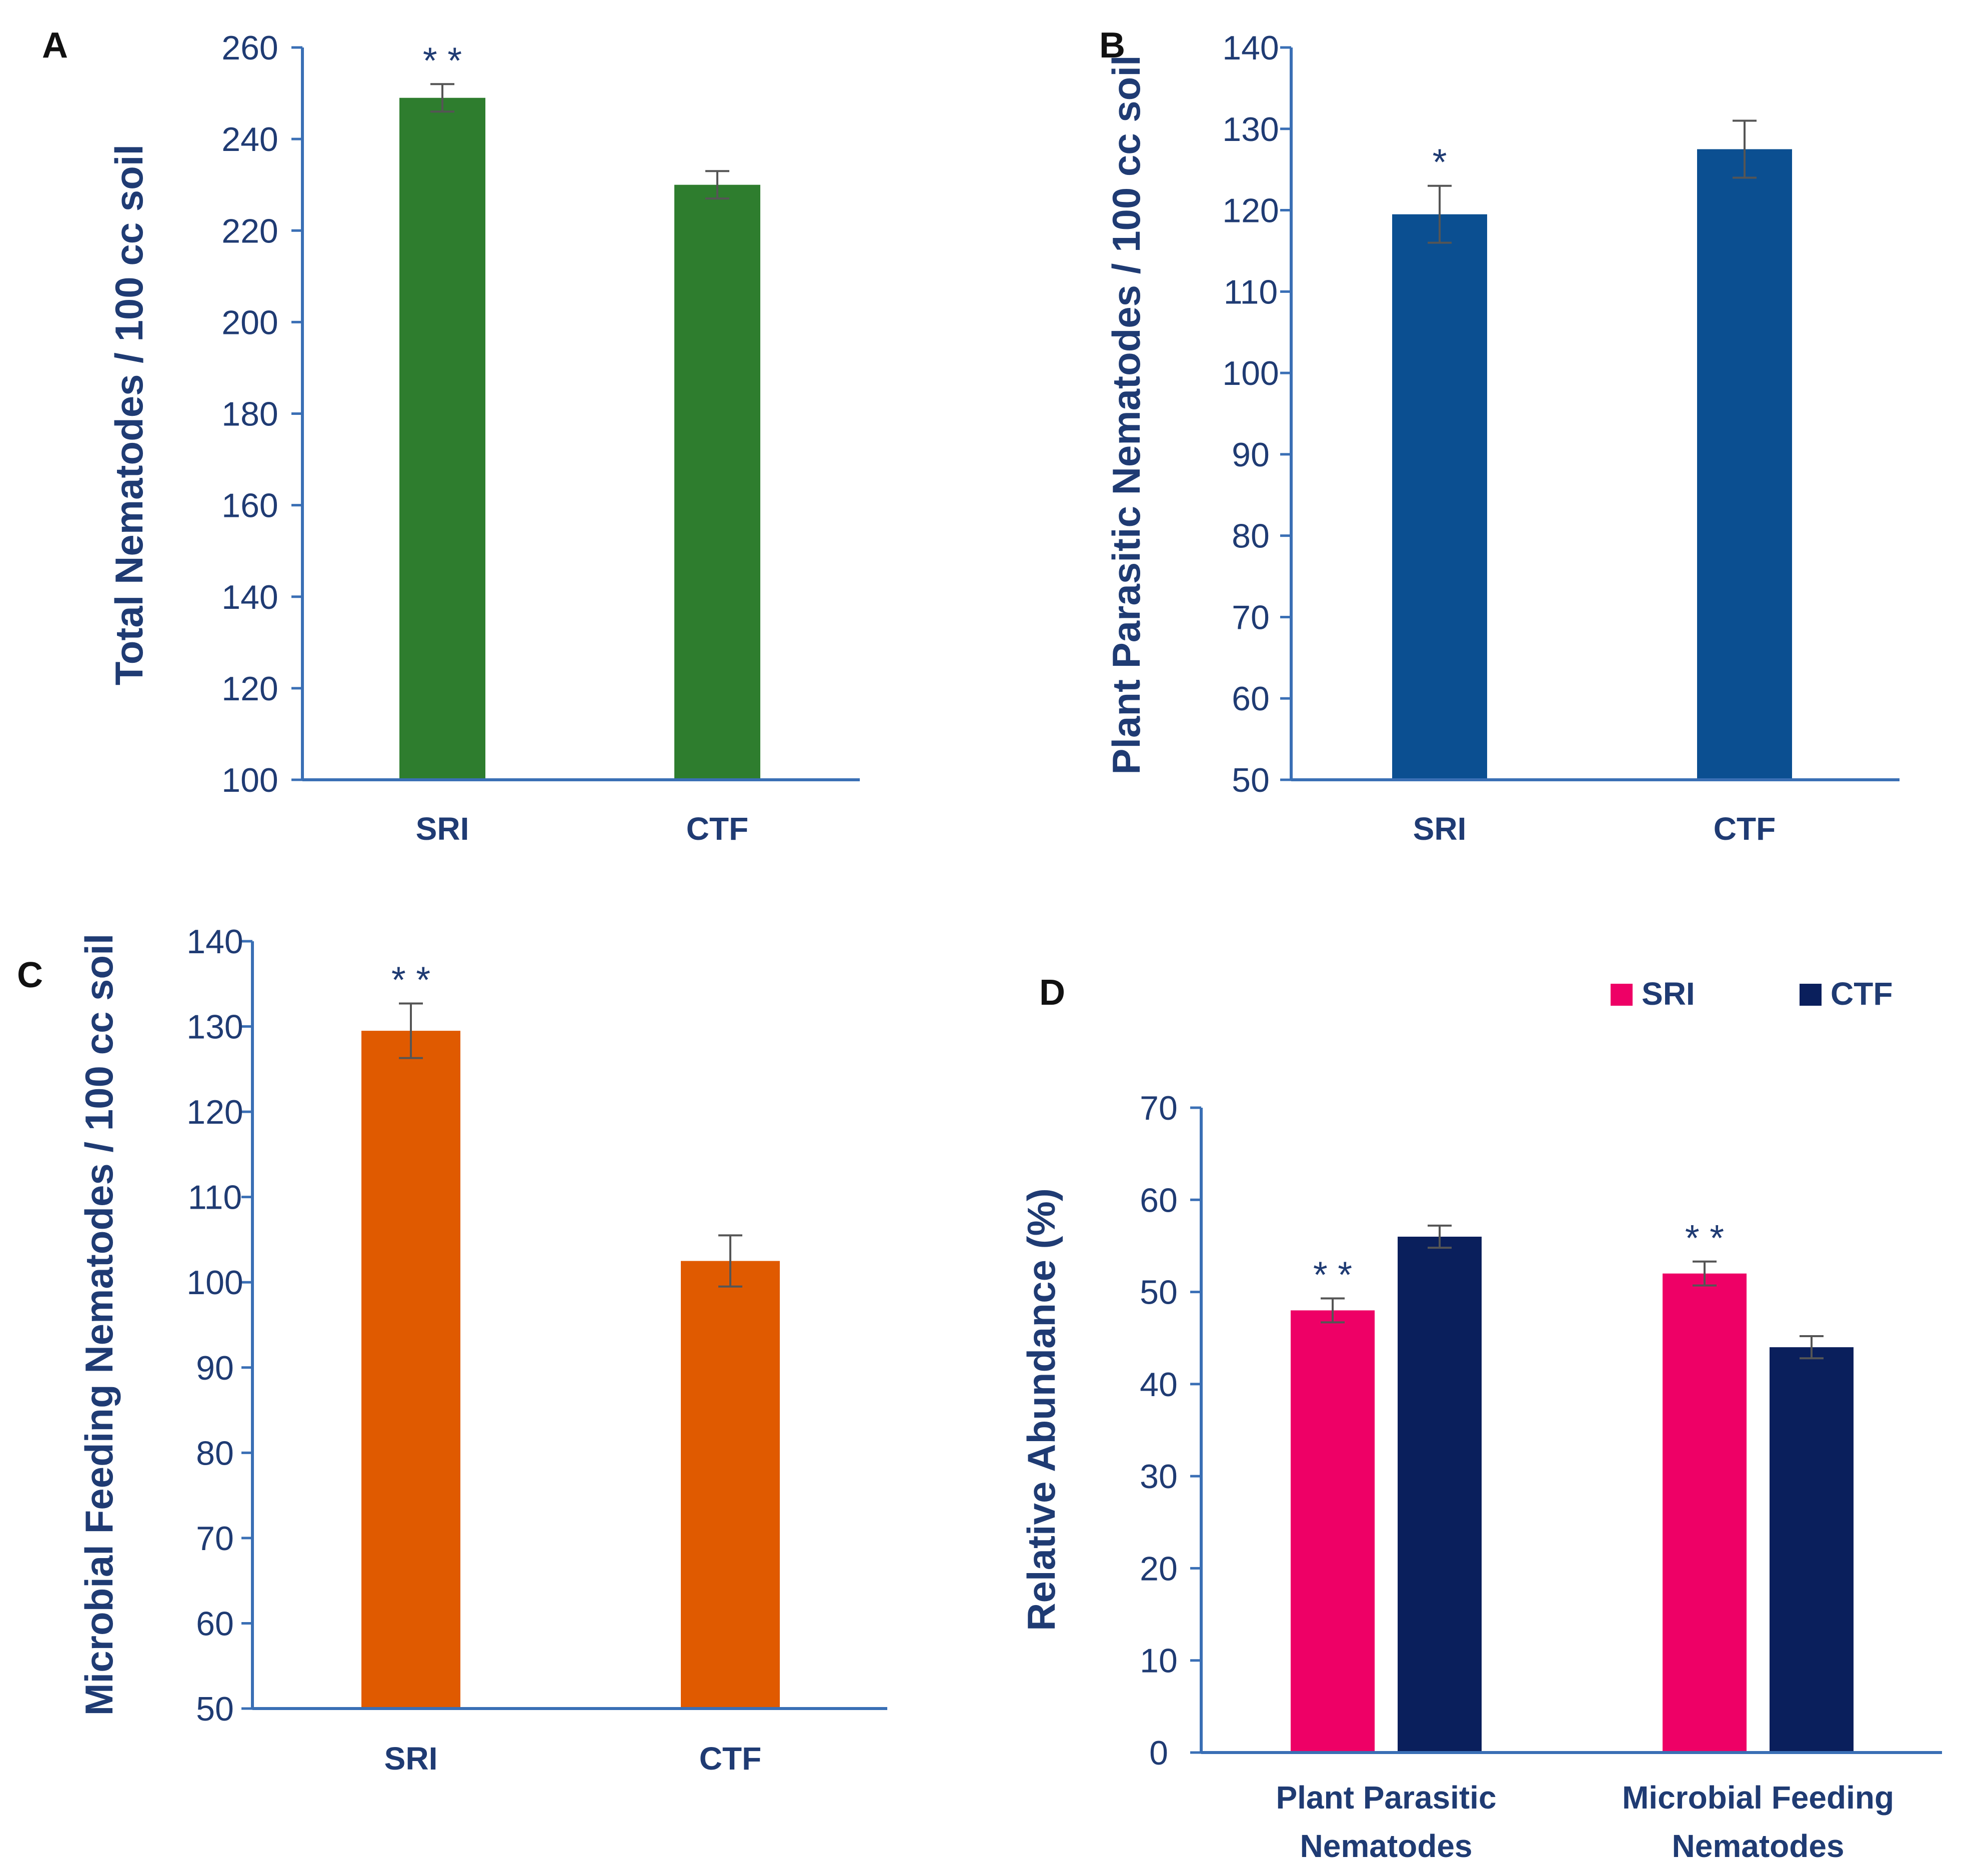 The width and height of the screenshot is (1972, 1876). Describe the element at coordinates (249, 139) in the screenshot. I see `y-tick-label: 240` at that location.